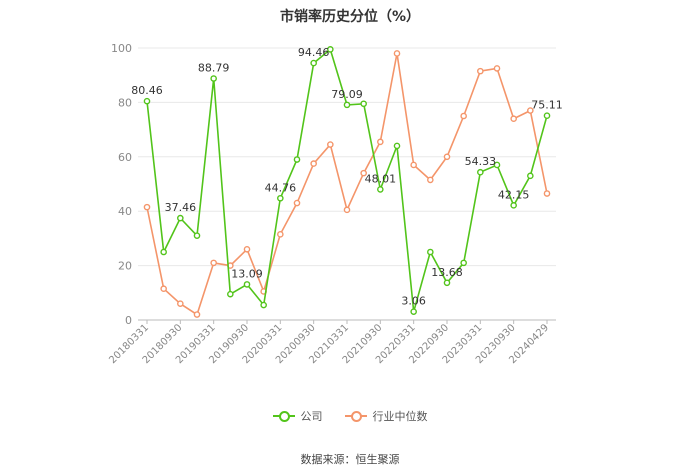  Describe the element at coordinates (121, 48) in the screenshot. I see `y-tick-label: 100` at that location.